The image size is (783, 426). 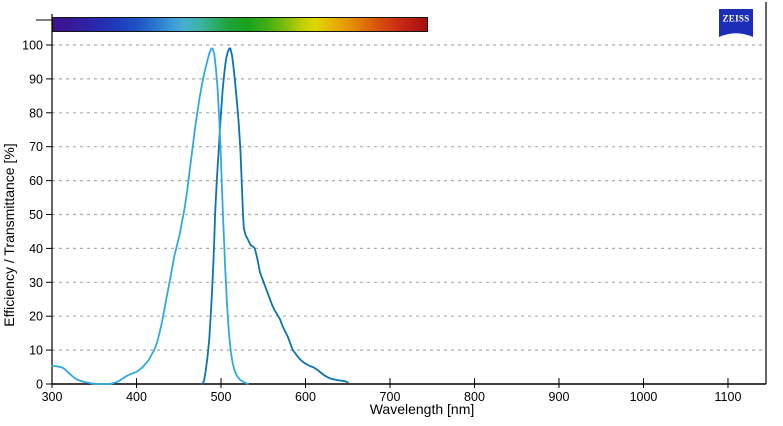 What do you see at coordinates (36, 283) in the screenshot?
I see `y-tick-label: 30` at bounding box center [36, 283].